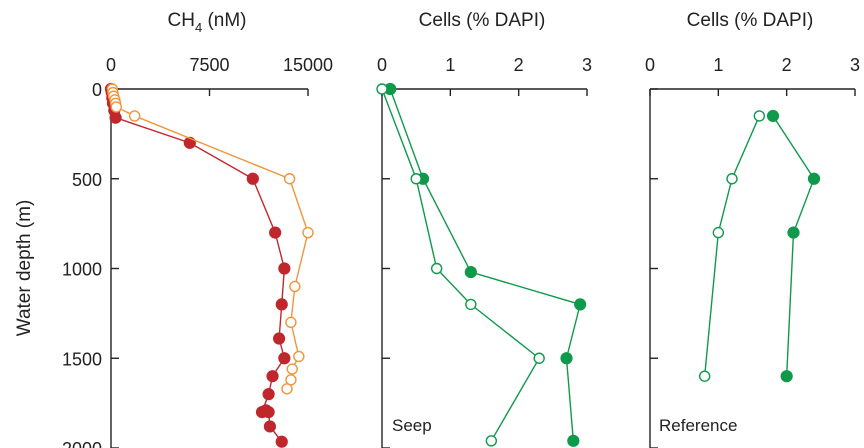  I want to click on reference-axis-title: Cells (% DAPI), so click(750, 20).